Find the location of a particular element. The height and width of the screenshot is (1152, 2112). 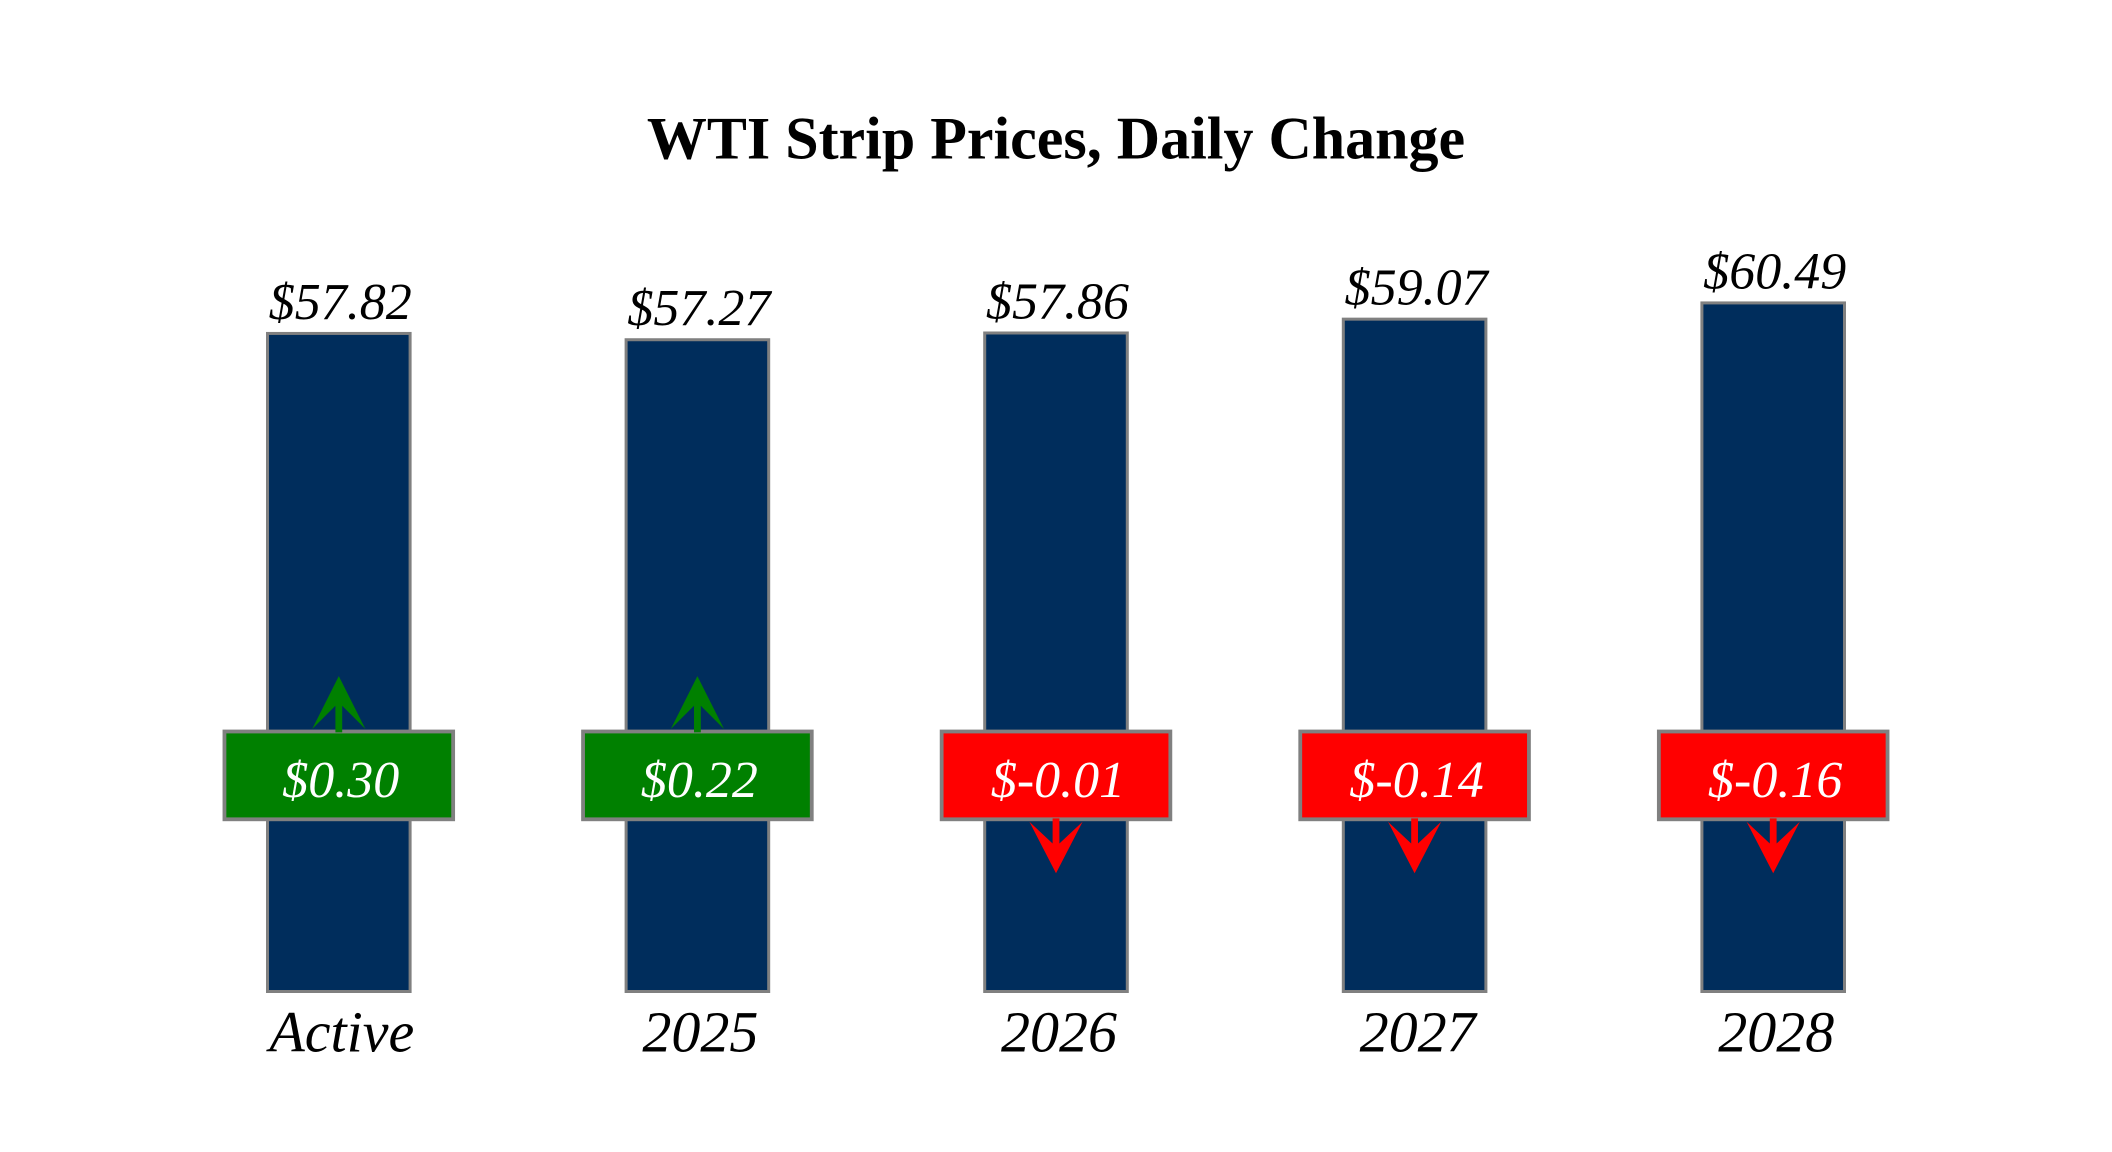

price-label: $57.27 is located at coordinates (699, 308).